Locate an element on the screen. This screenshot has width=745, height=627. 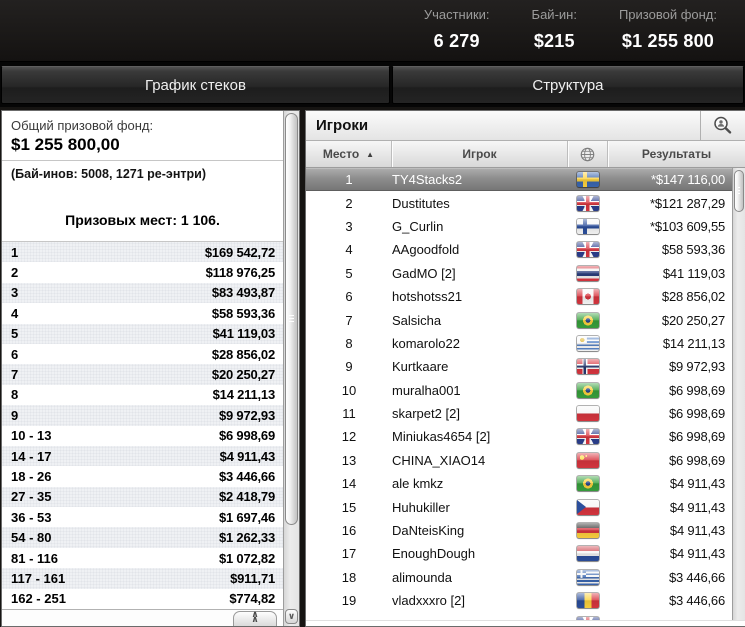
places-paid-line: Призовых мест: 1 106. is located at coordinates (142, 220).